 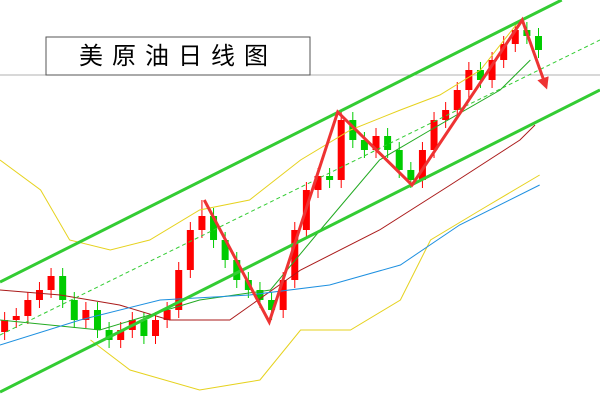 I want to click on chart-title: 美原油日线图, so click(x=178, y=56).